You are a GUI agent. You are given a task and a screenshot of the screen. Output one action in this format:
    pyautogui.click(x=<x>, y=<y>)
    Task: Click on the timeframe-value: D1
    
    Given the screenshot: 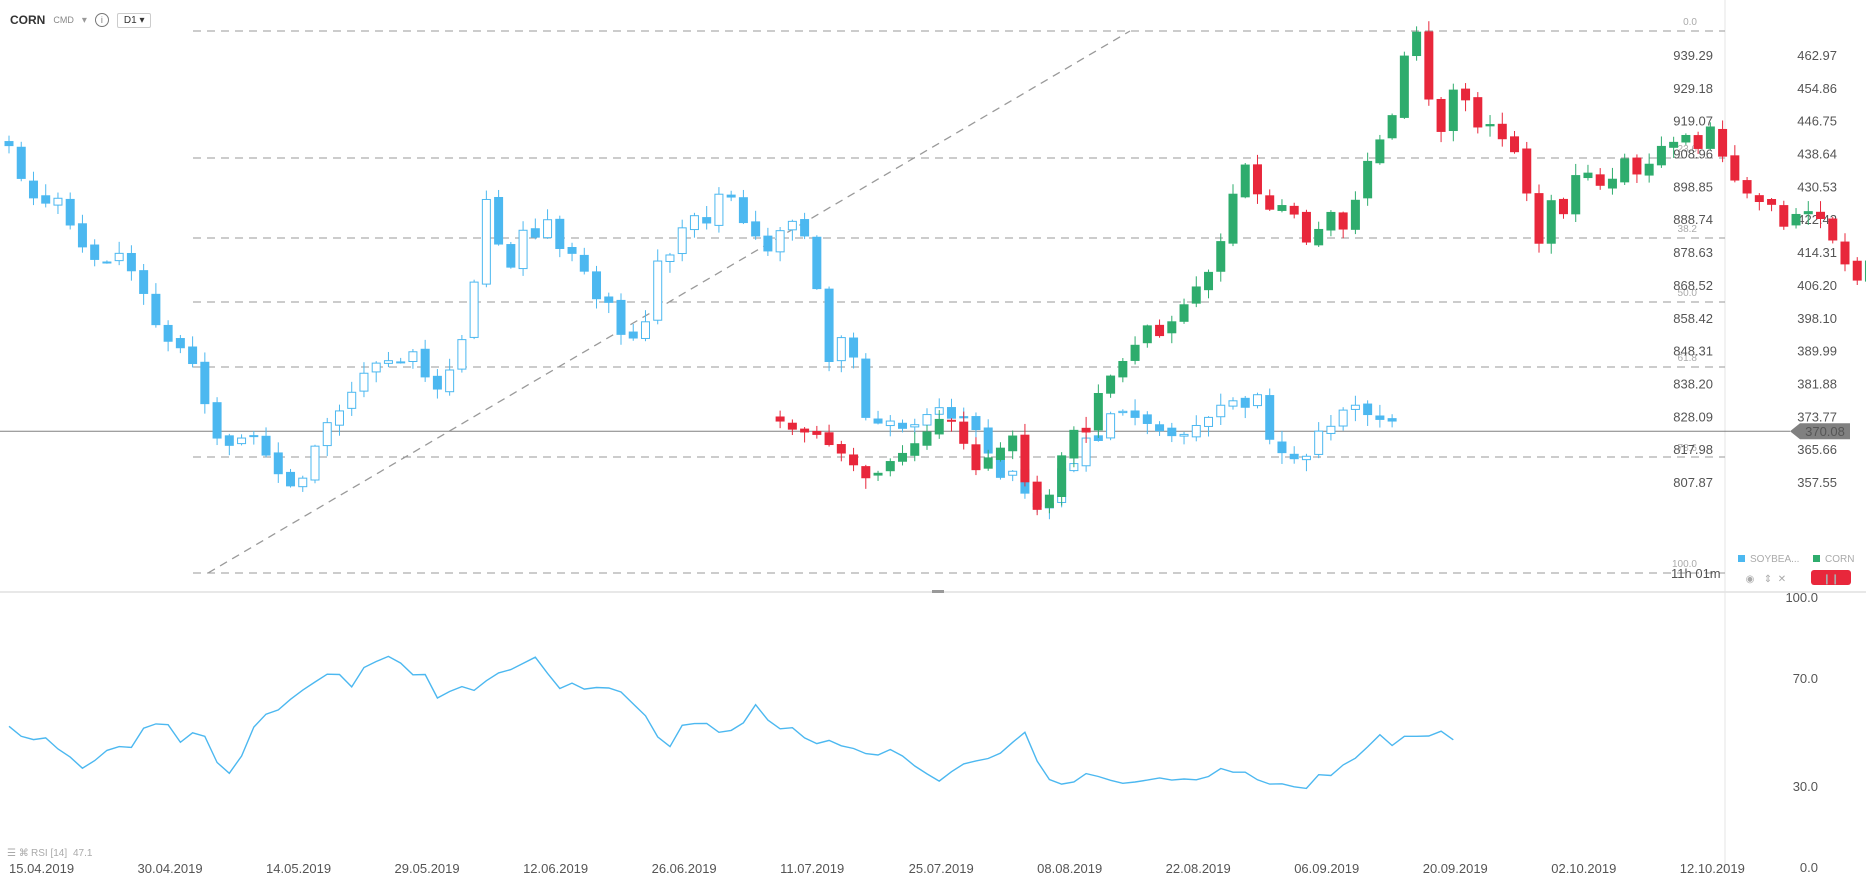 What is the action you would take?
    pyautogui.click(x=130, y=20)
    